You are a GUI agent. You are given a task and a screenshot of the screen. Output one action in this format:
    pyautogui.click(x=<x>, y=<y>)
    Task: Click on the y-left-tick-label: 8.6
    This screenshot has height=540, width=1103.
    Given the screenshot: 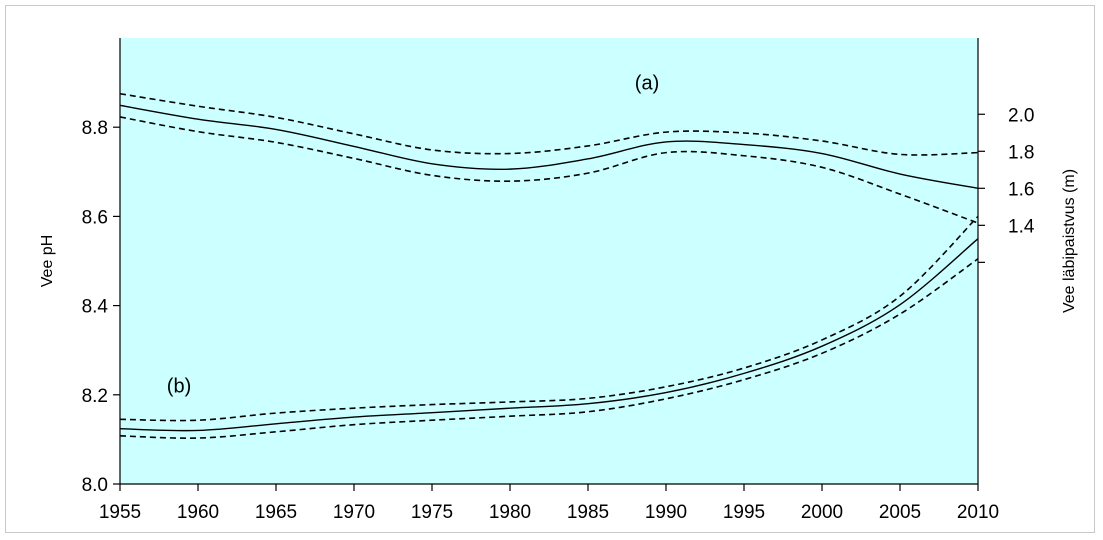 What is the action you would take?
    pyautogui.click(x=95, y=217)
    